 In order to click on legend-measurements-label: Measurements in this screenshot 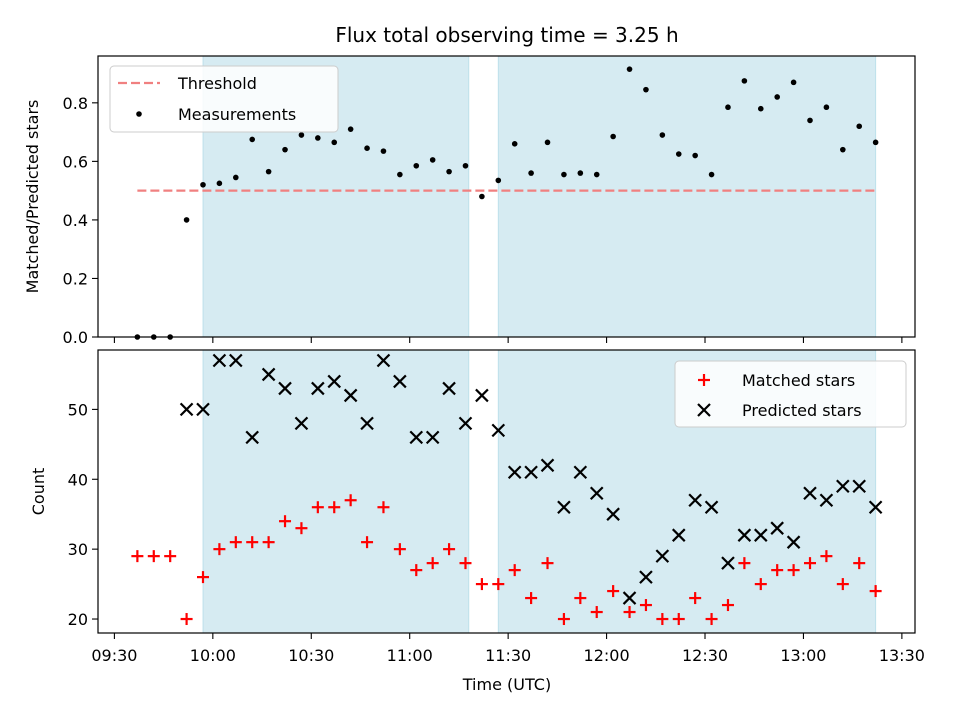, I will do `click(237, 114)`.